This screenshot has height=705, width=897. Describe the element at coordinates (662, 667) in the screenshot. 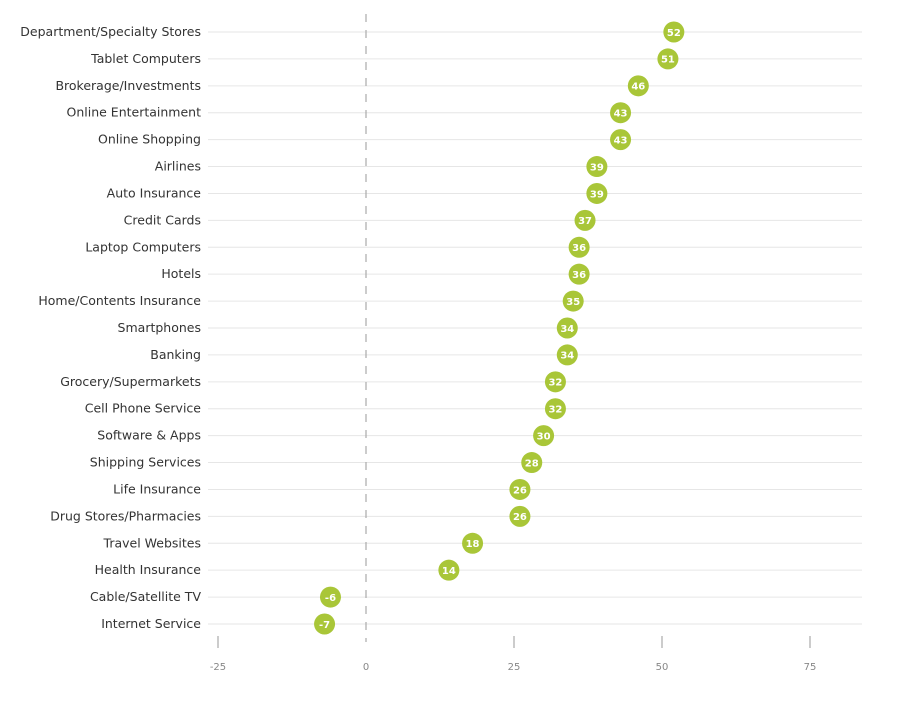

I see `x-tick-label: 50` at that location.